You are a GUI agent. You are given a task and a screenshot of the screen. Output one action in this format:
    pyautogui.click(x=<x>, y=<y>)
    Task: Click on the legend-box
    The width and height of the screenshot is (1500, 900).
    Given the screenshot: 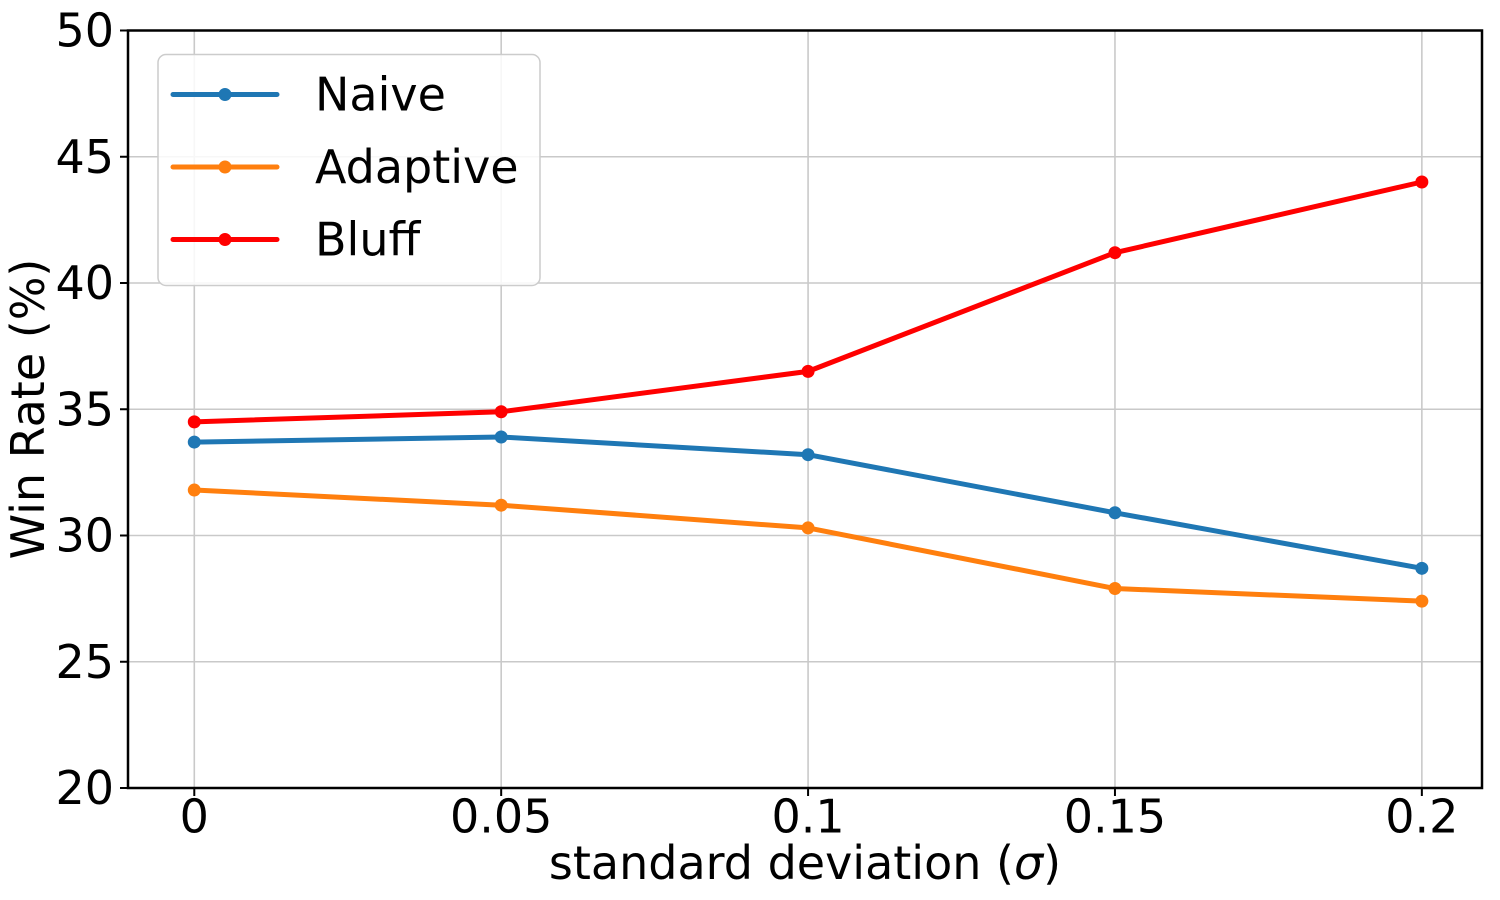 What is the action you would take?
    pyautogui.click(x=349, y=170)
    